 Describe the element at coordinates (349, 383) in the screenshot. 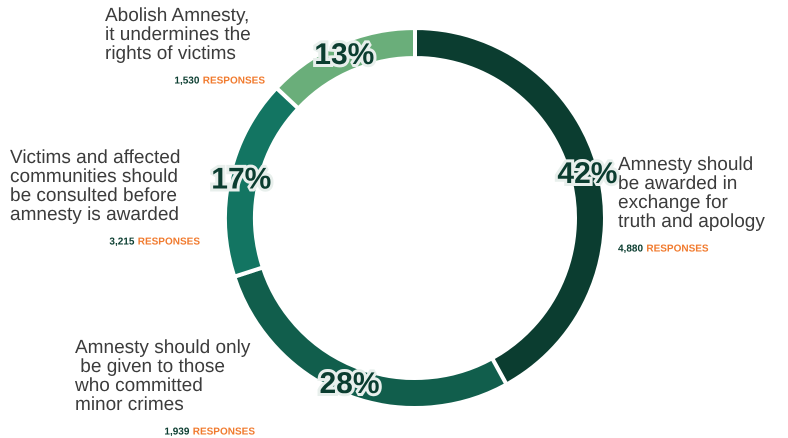

I see `data-label: 28%` at that location.